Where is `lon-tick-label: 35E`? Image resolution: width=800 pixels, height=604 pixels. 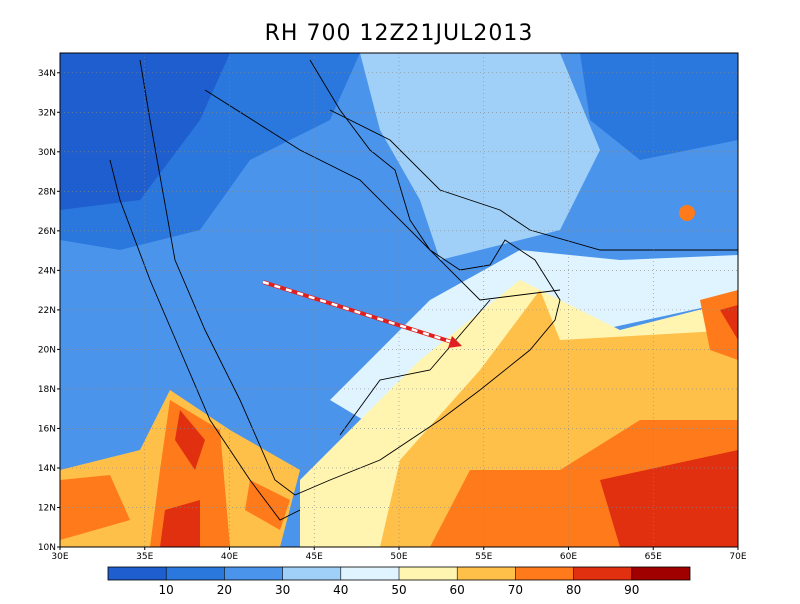 lon-tick-label: 35E is located at coordinates (144, 557).